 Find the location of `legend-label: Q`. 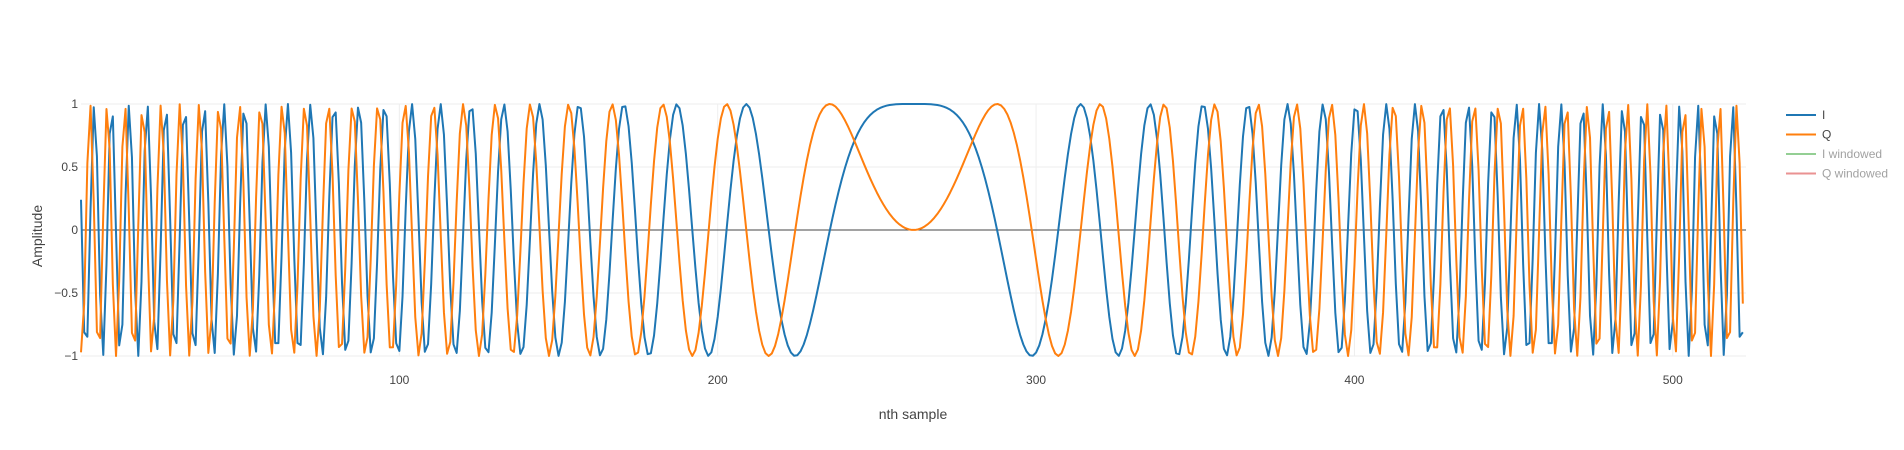

legend-label: Q is located at coordinates (1826, 135).